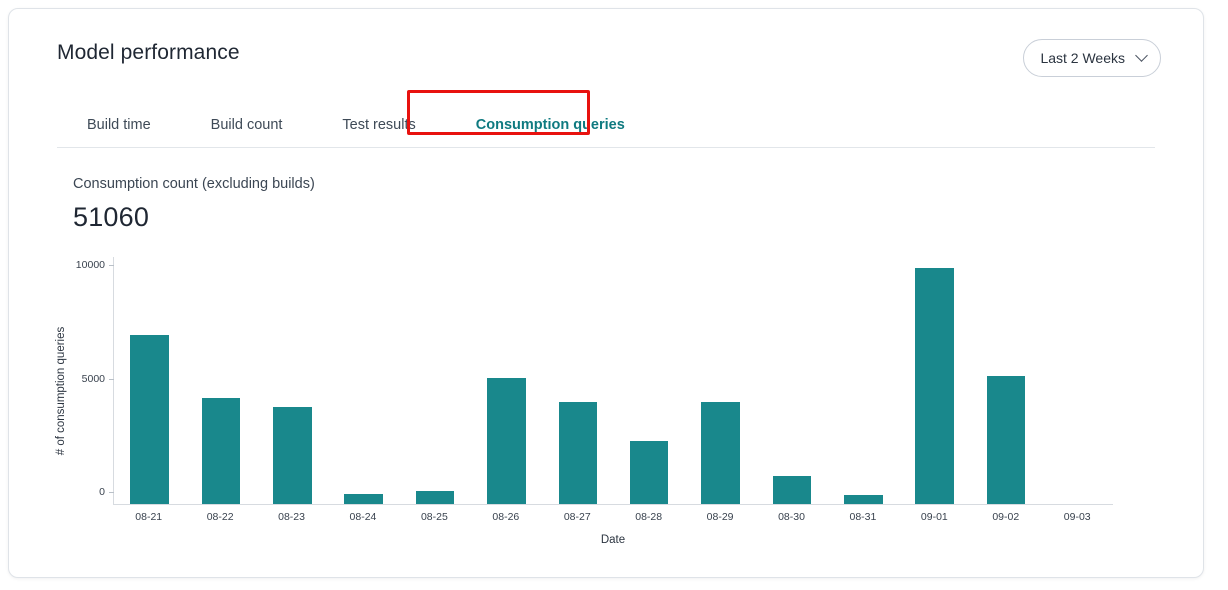 Image resolution: width=1228 pixels, height=590 pixels. I want to click on x-axis-label: Date, so click(613, 540).